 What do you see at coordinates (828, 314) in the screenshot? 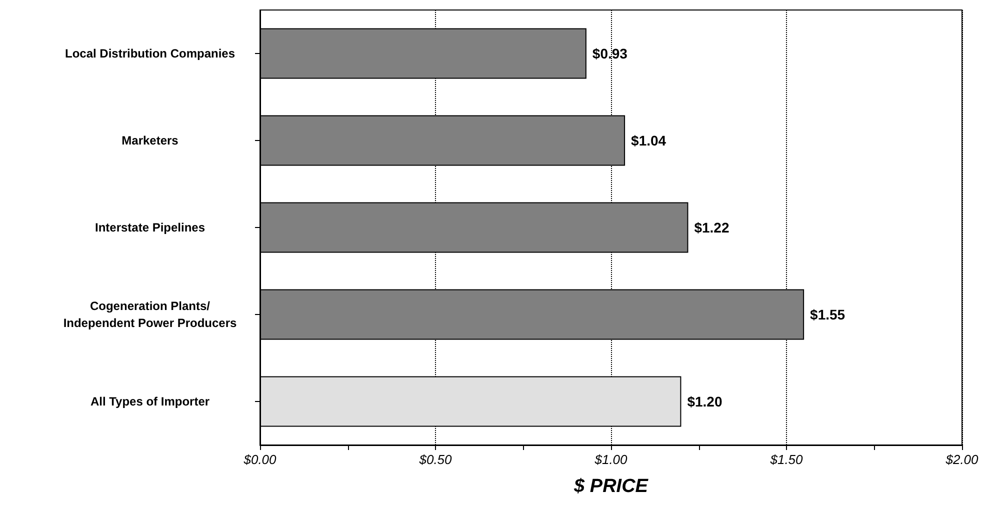
I see `data-label: $1.55` at bounding box center [828, 314].